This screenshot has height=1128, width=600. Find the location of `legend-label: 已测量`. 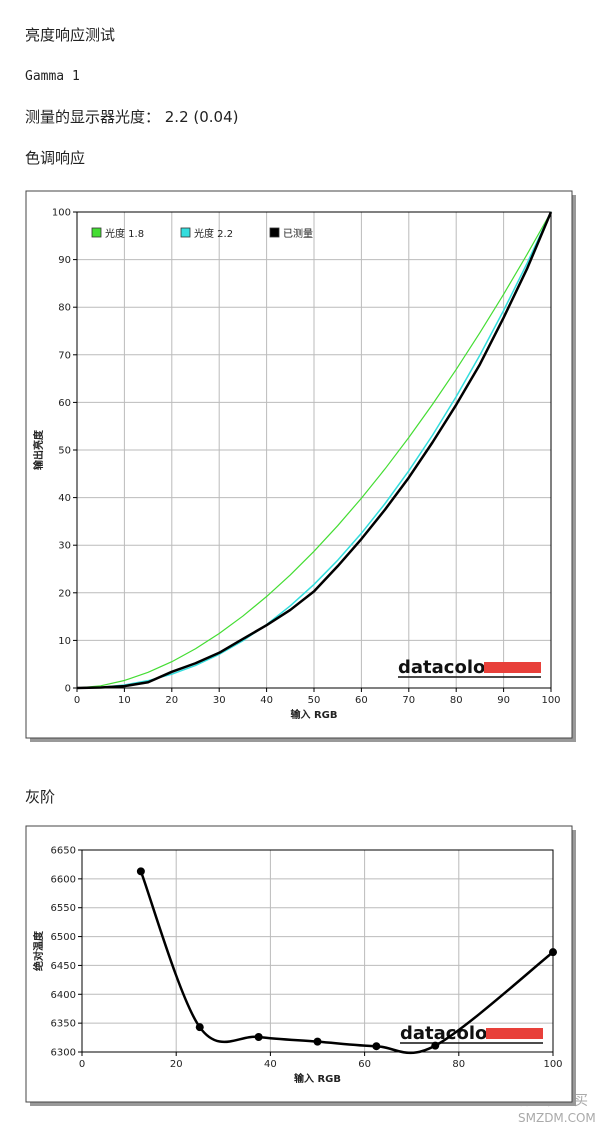

legend-label: 已测量 is located at coordinates (298, 233).